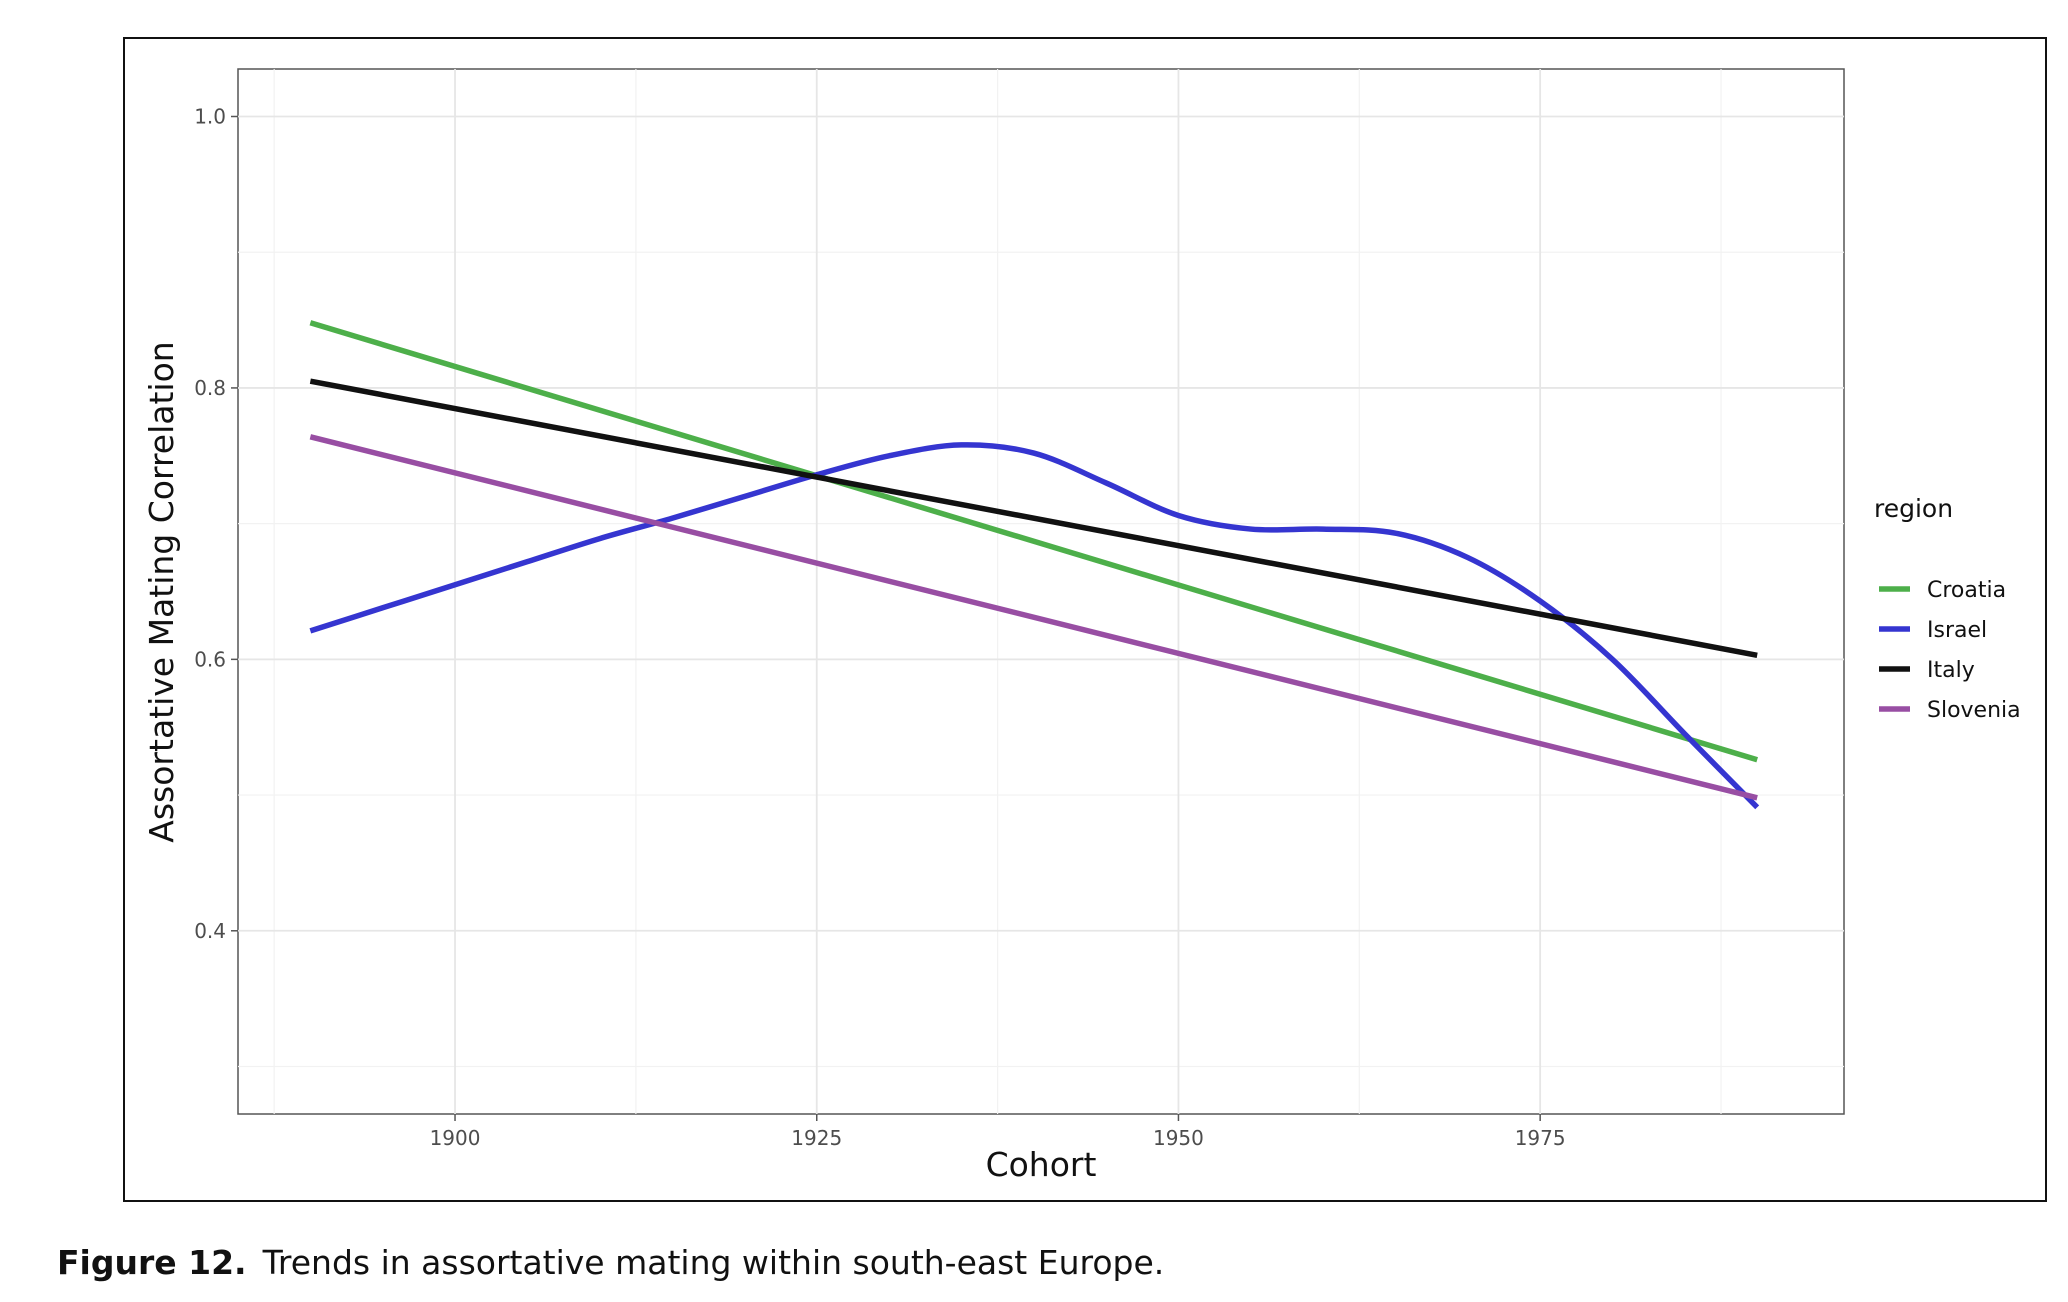  I want to click on legend-label-italy: Italy, so click(1951, 670).